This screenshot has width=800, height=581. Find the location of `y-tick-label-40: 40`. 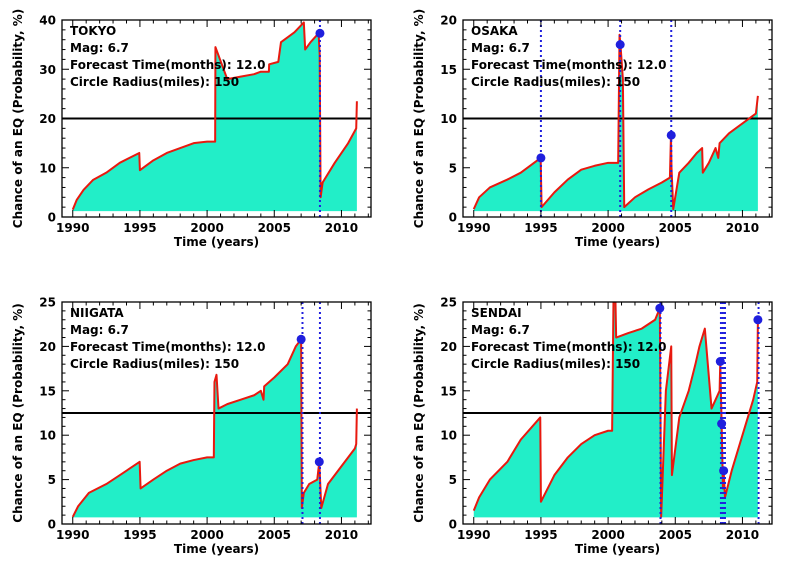

y-tick-label-40: 40 is located at coordinates (47, 21).